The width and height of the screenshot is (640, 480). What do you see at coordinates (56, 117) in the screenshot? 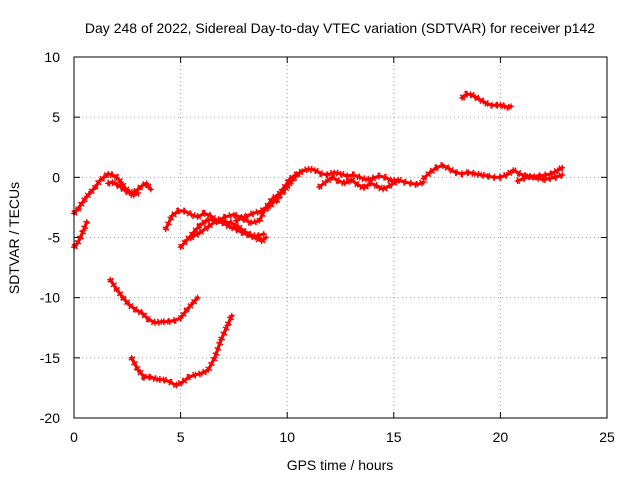
I see `y-tick-label: 5` at bounding box center [56, 117].